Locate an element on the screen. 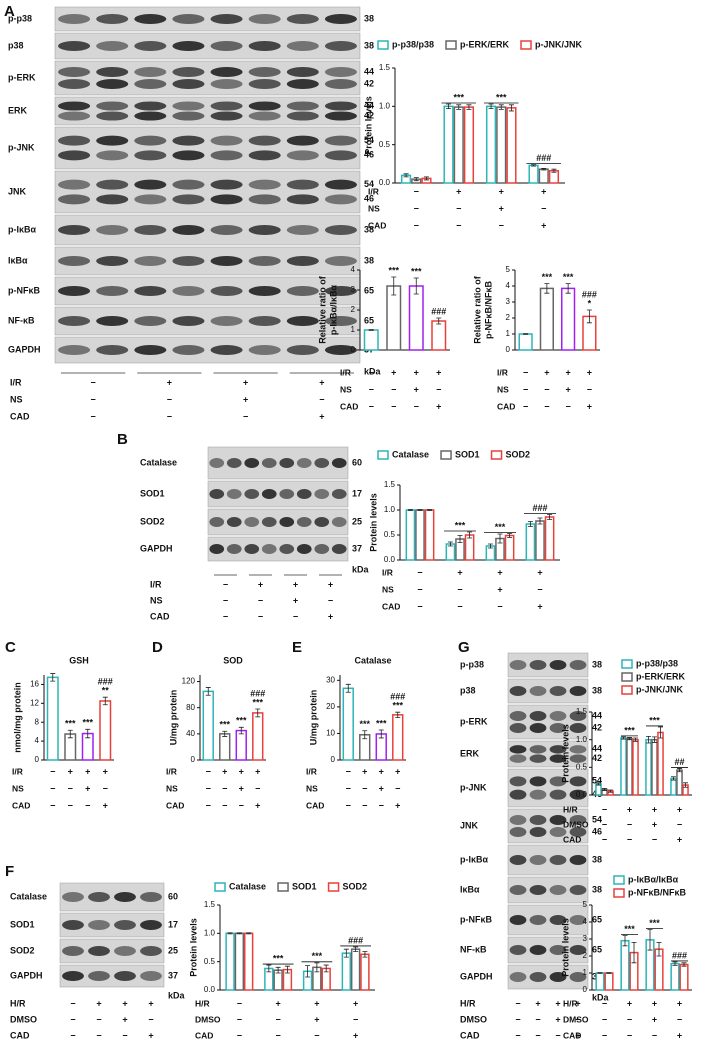 The image size is (704, 1049). kda-label: 46 is located at coordinates (369, 199).